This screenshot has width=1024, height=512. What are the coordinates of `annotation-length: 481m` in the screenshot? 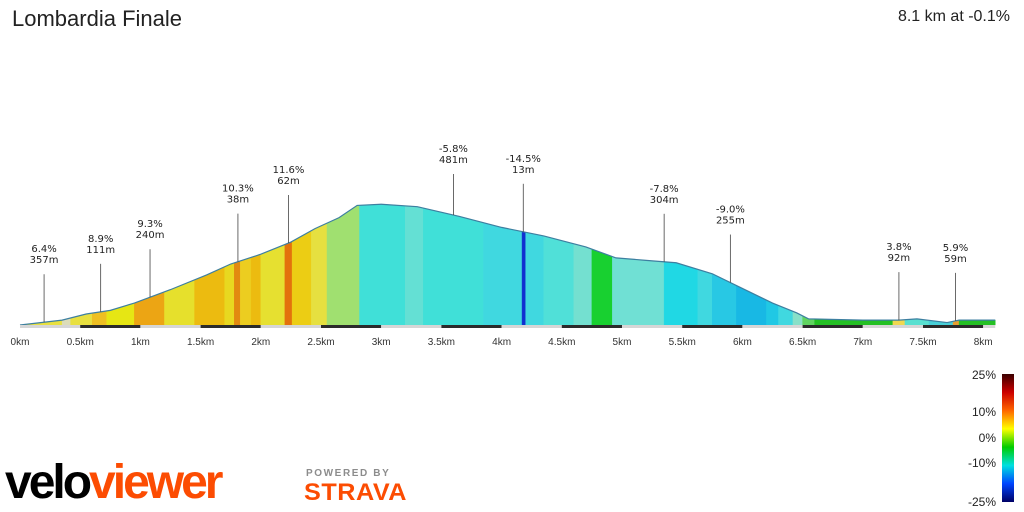 It's located at (453, 160).